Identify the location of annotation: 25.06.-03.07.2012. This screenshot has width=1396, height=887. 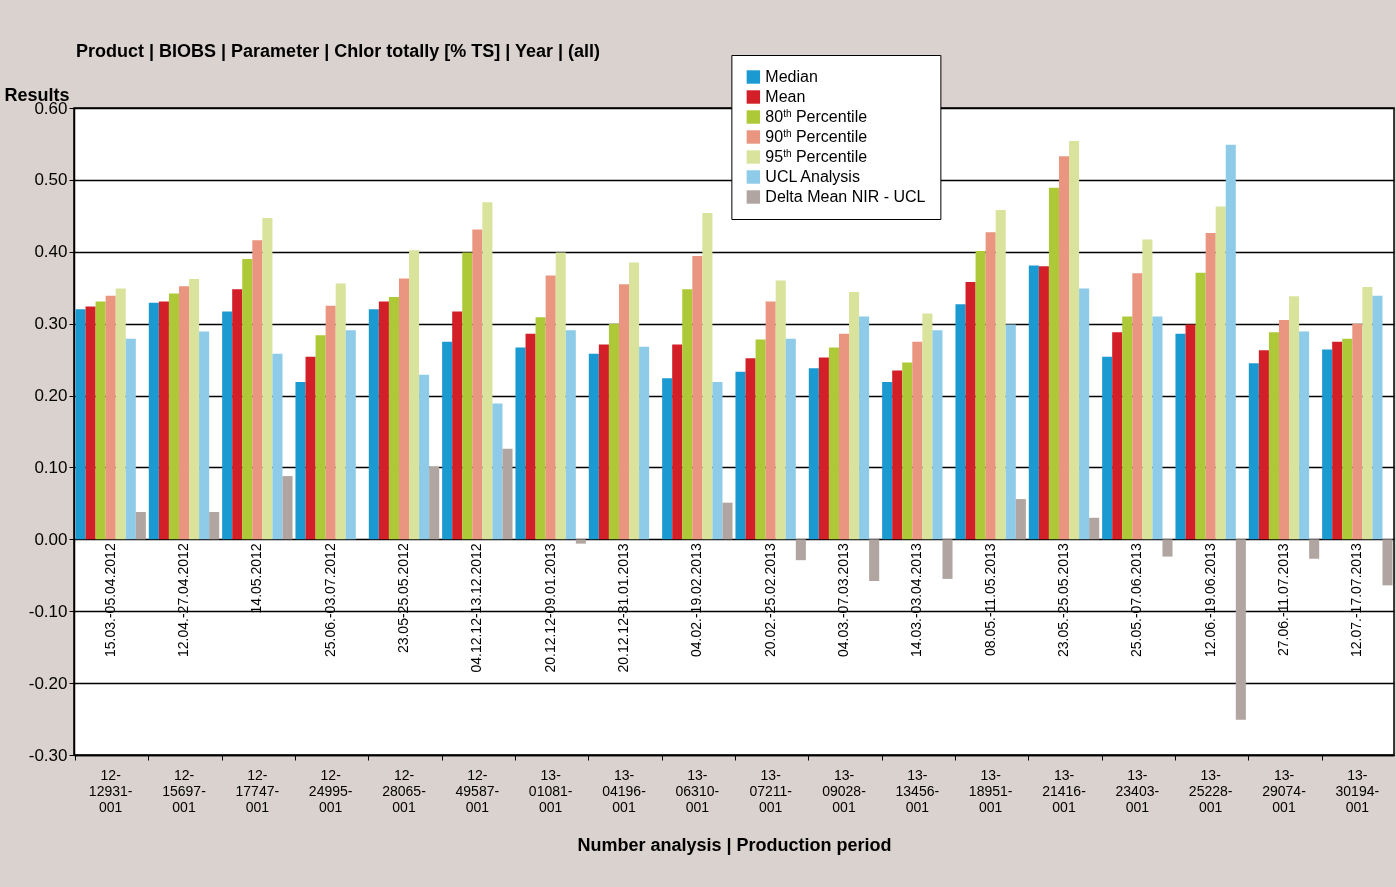
(329, 600).